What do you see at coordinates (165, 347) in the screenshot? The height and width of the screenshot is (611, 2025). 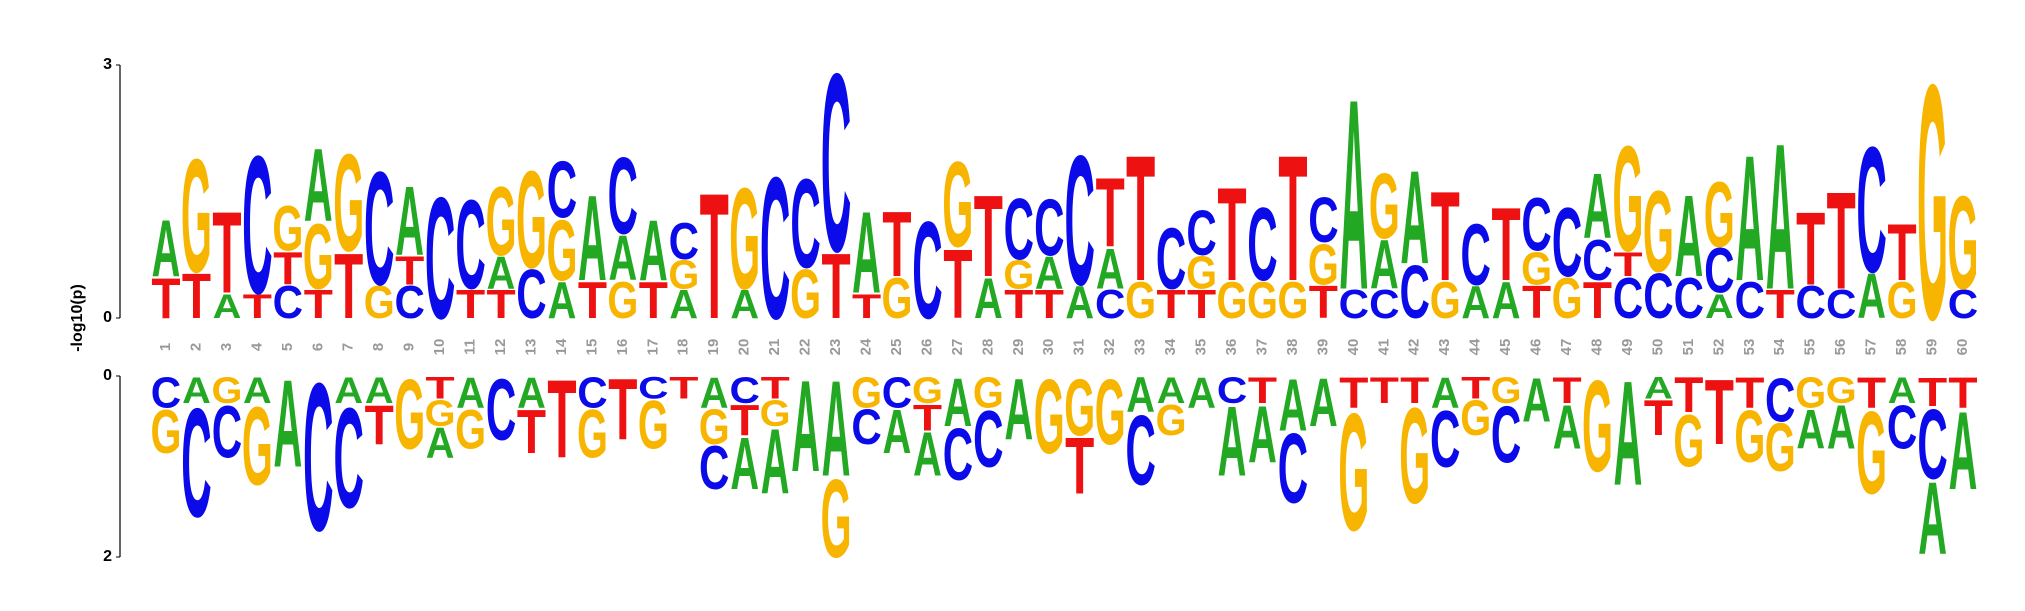 I see `x-tick-label: 1` at bounding box center [165, 347].